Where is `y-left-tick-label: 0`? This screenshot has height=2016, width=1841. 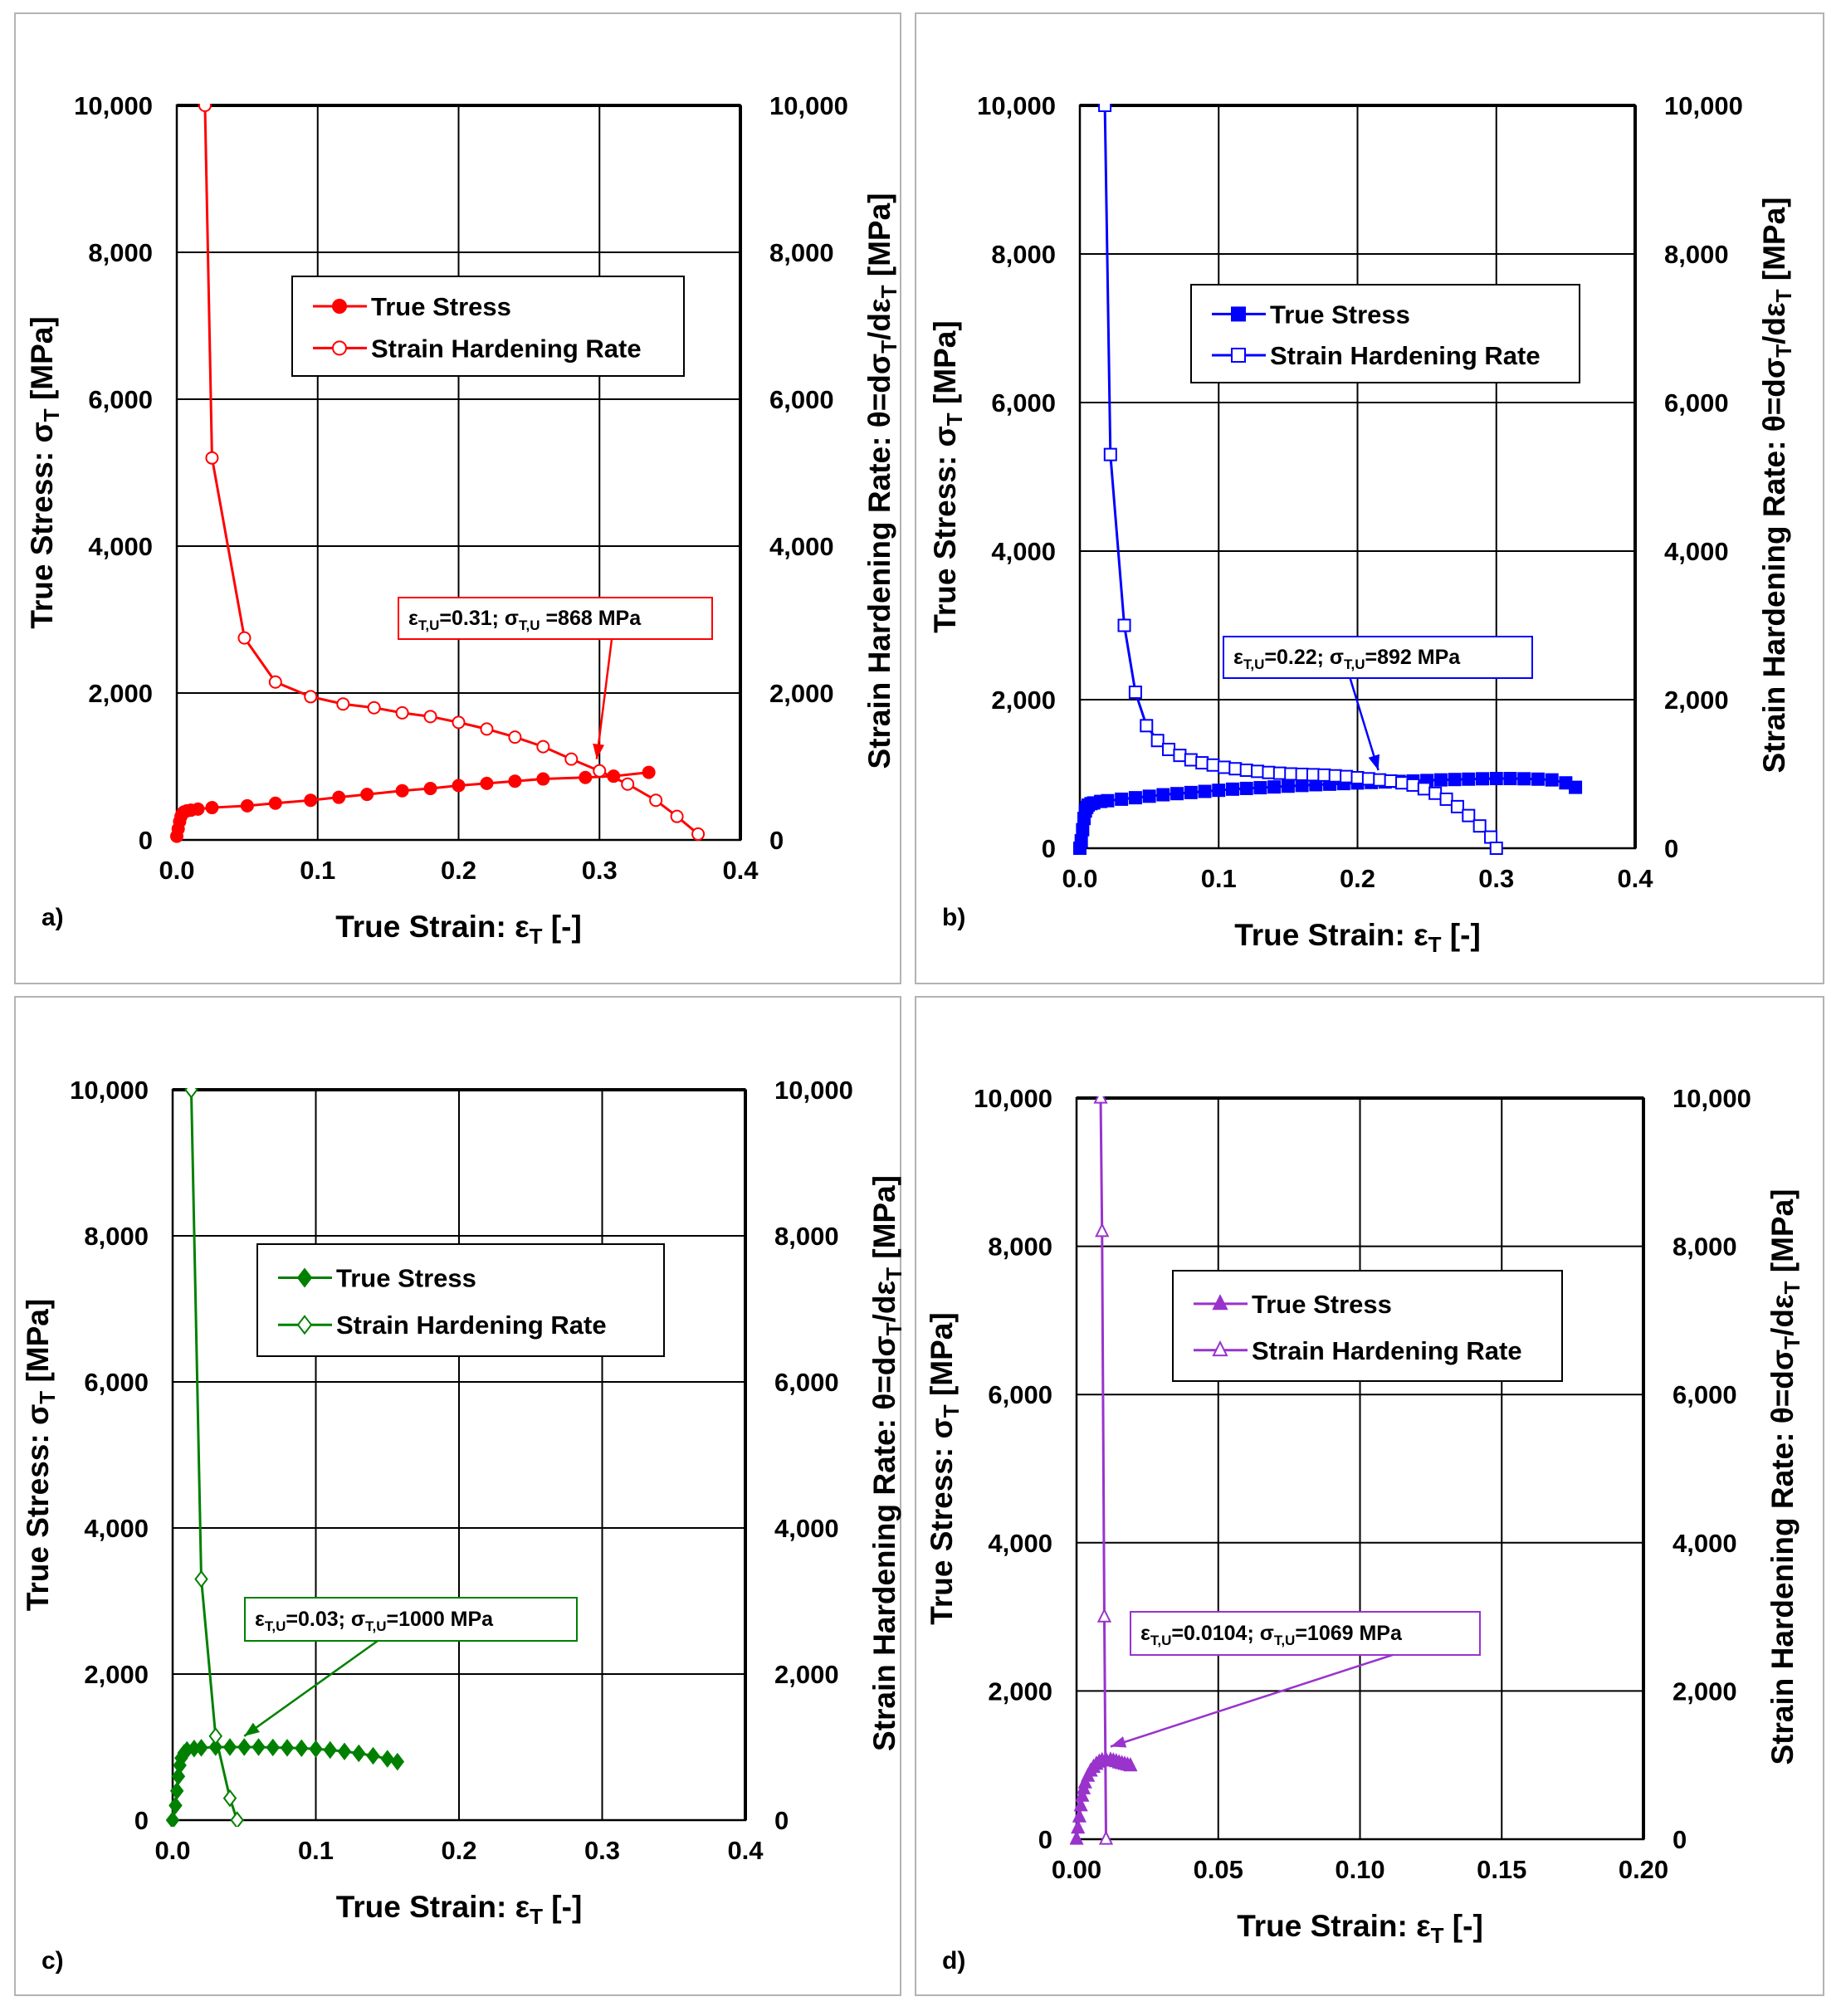 y-left-tick-label: 0 is located at coordinates (1045, 1840).